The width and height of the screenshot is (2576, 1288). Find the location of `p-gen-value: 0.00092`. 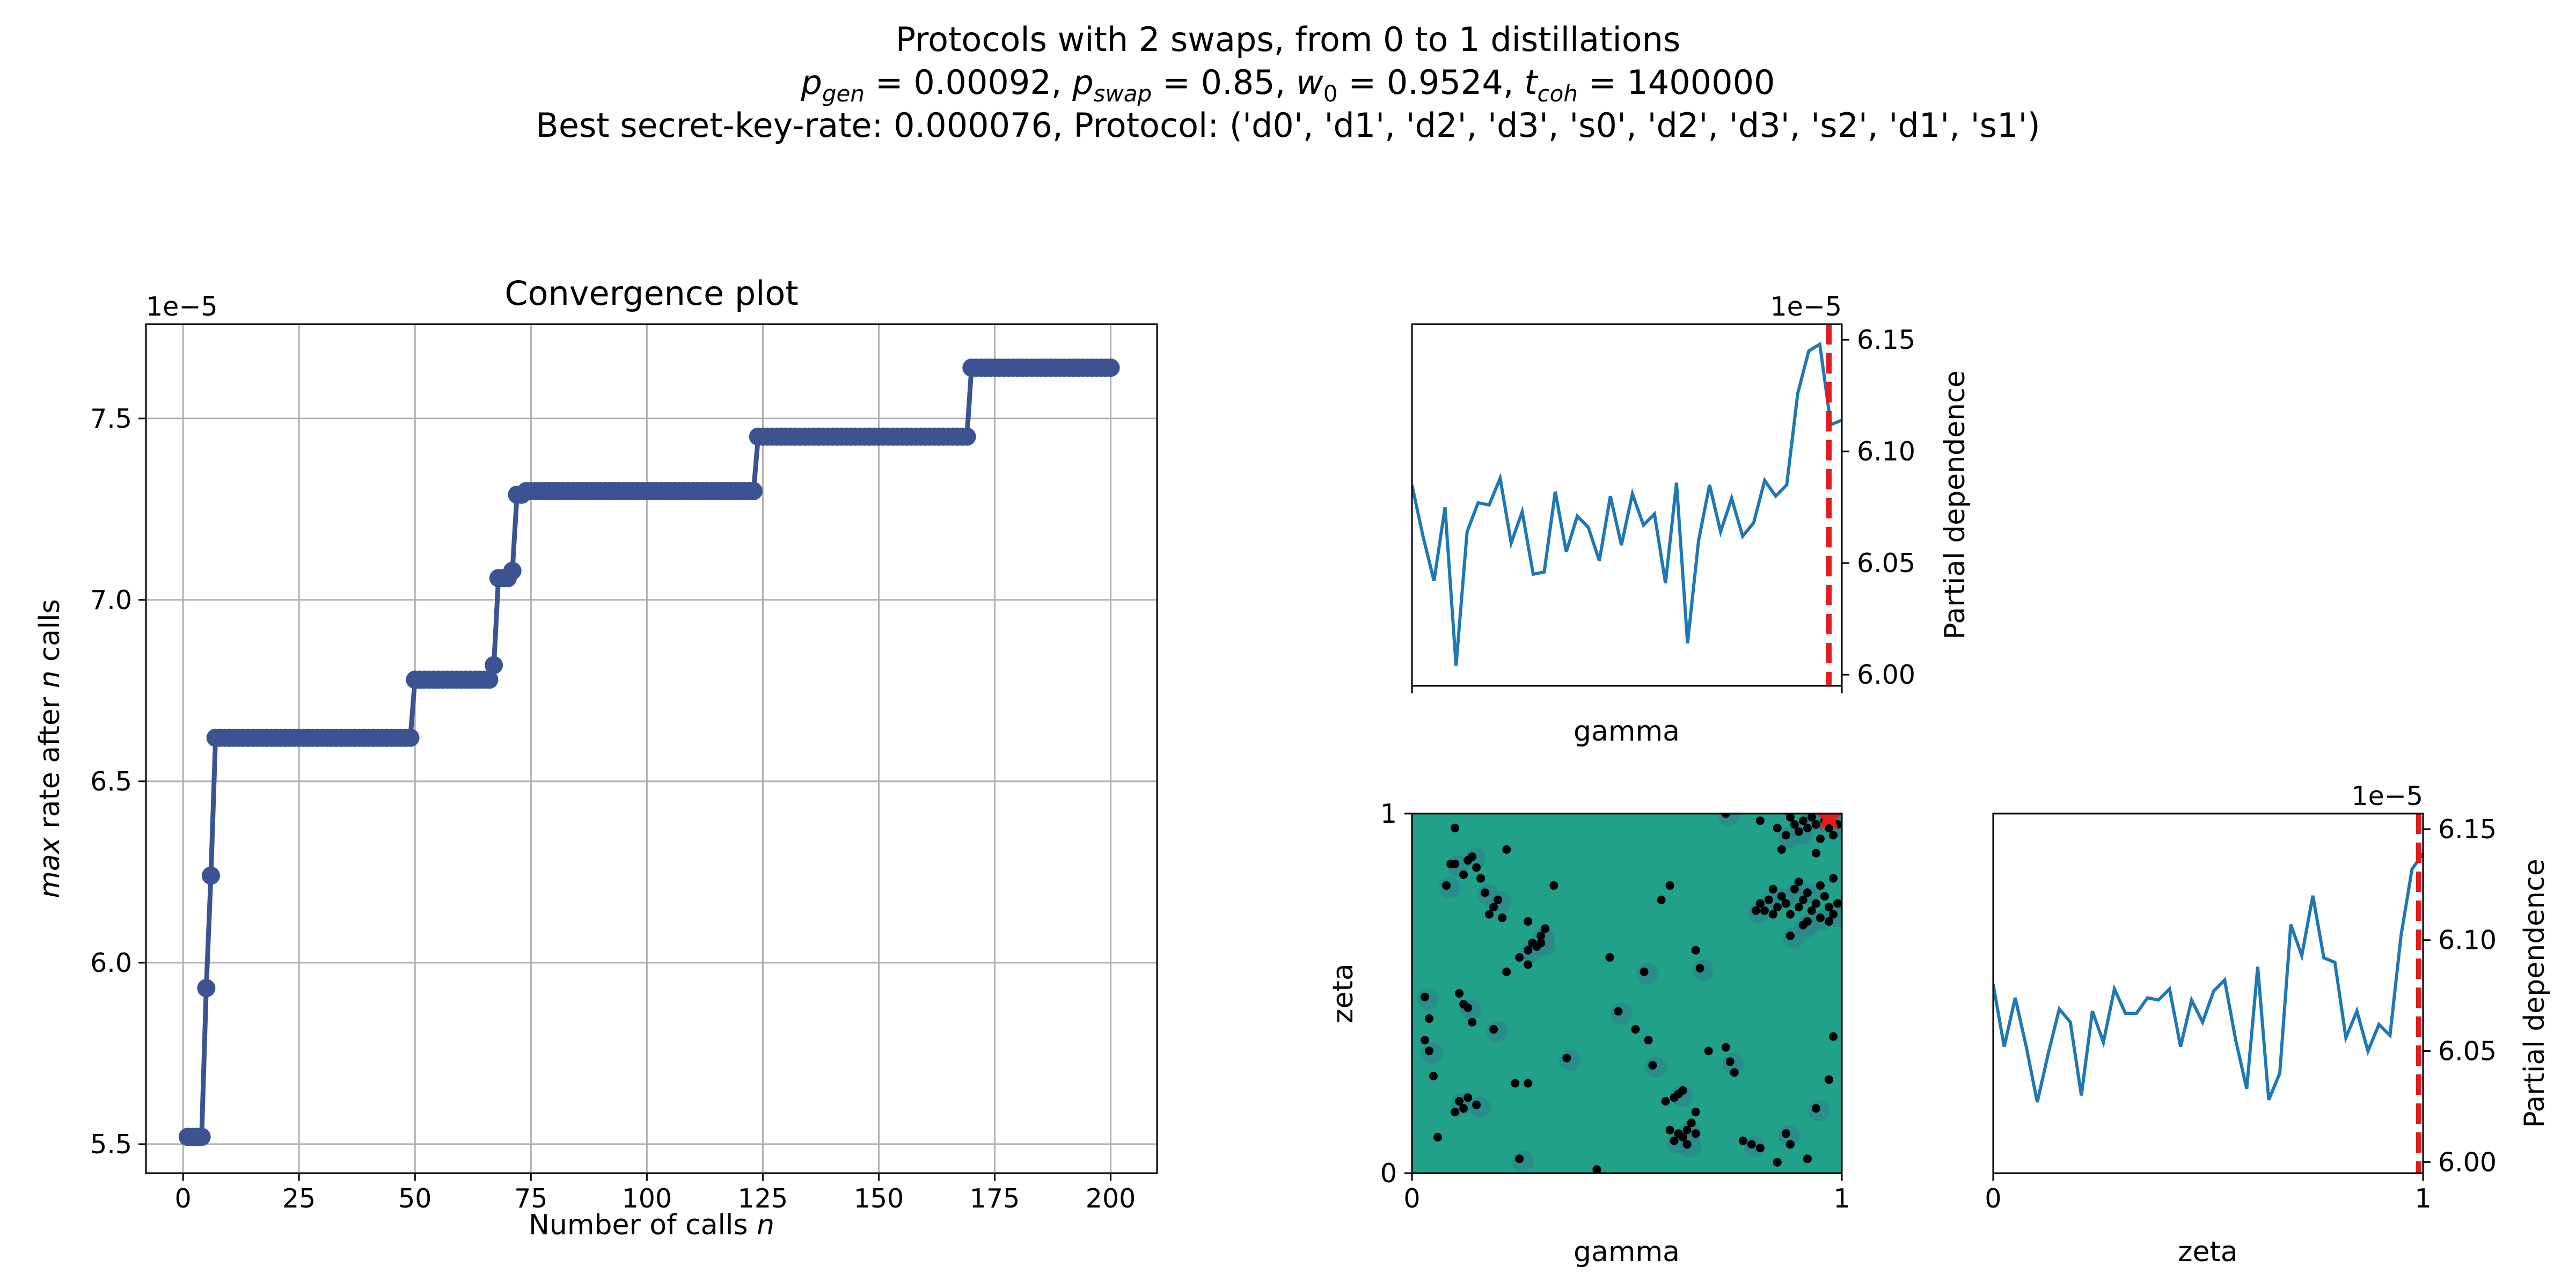

p-gen-value: 0.00092 is located at coordinates (982, 82).